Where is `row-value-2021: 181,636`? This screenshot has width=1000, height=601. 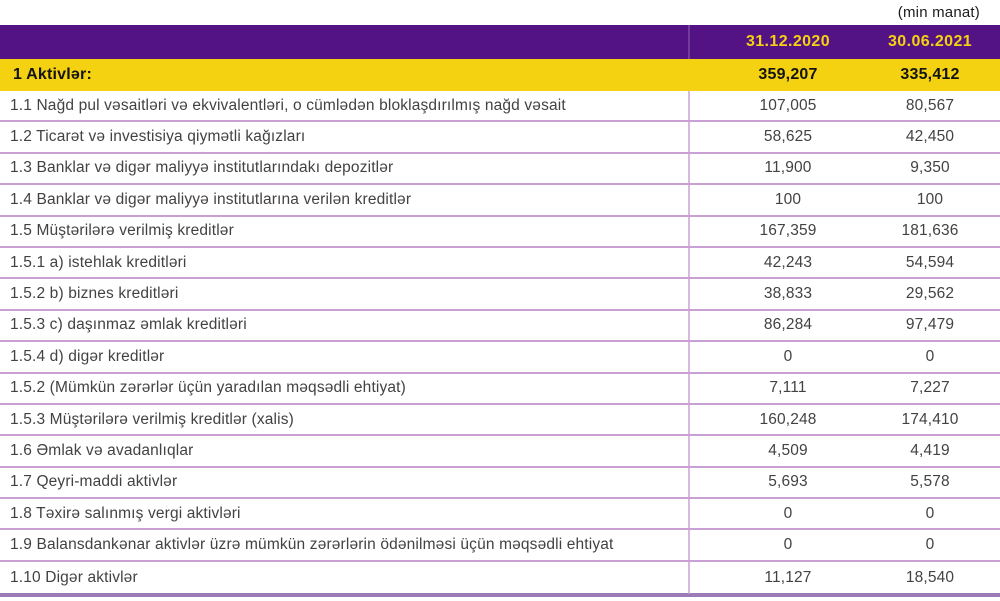
row-value-2021: 181,636 is located at coordinates (930, 231).